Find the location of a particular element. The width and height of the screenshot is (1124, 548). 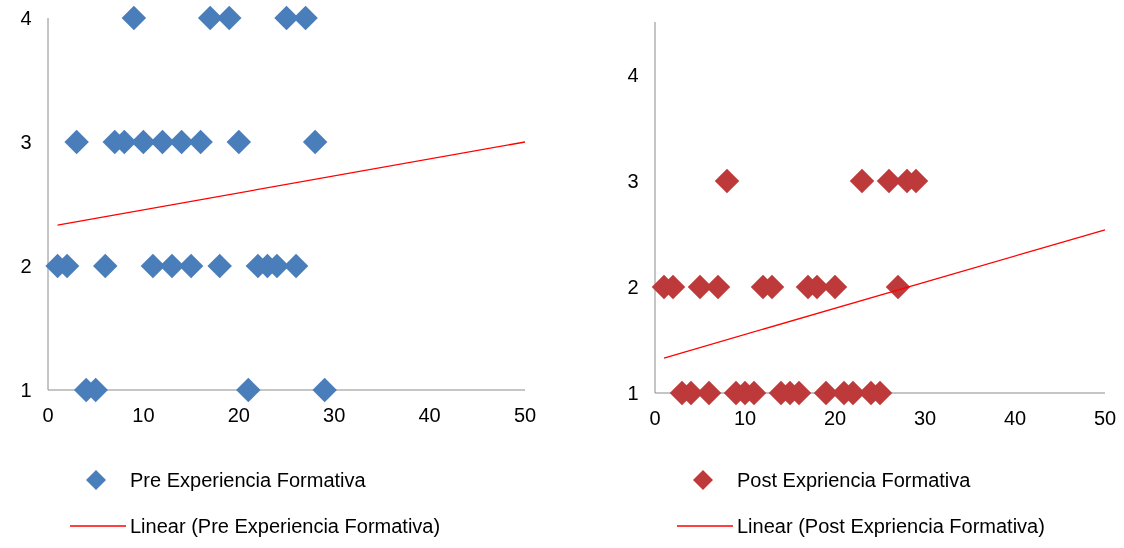

legend-label: Pre Experiencia Formativa is located at coordinates (248, 480).